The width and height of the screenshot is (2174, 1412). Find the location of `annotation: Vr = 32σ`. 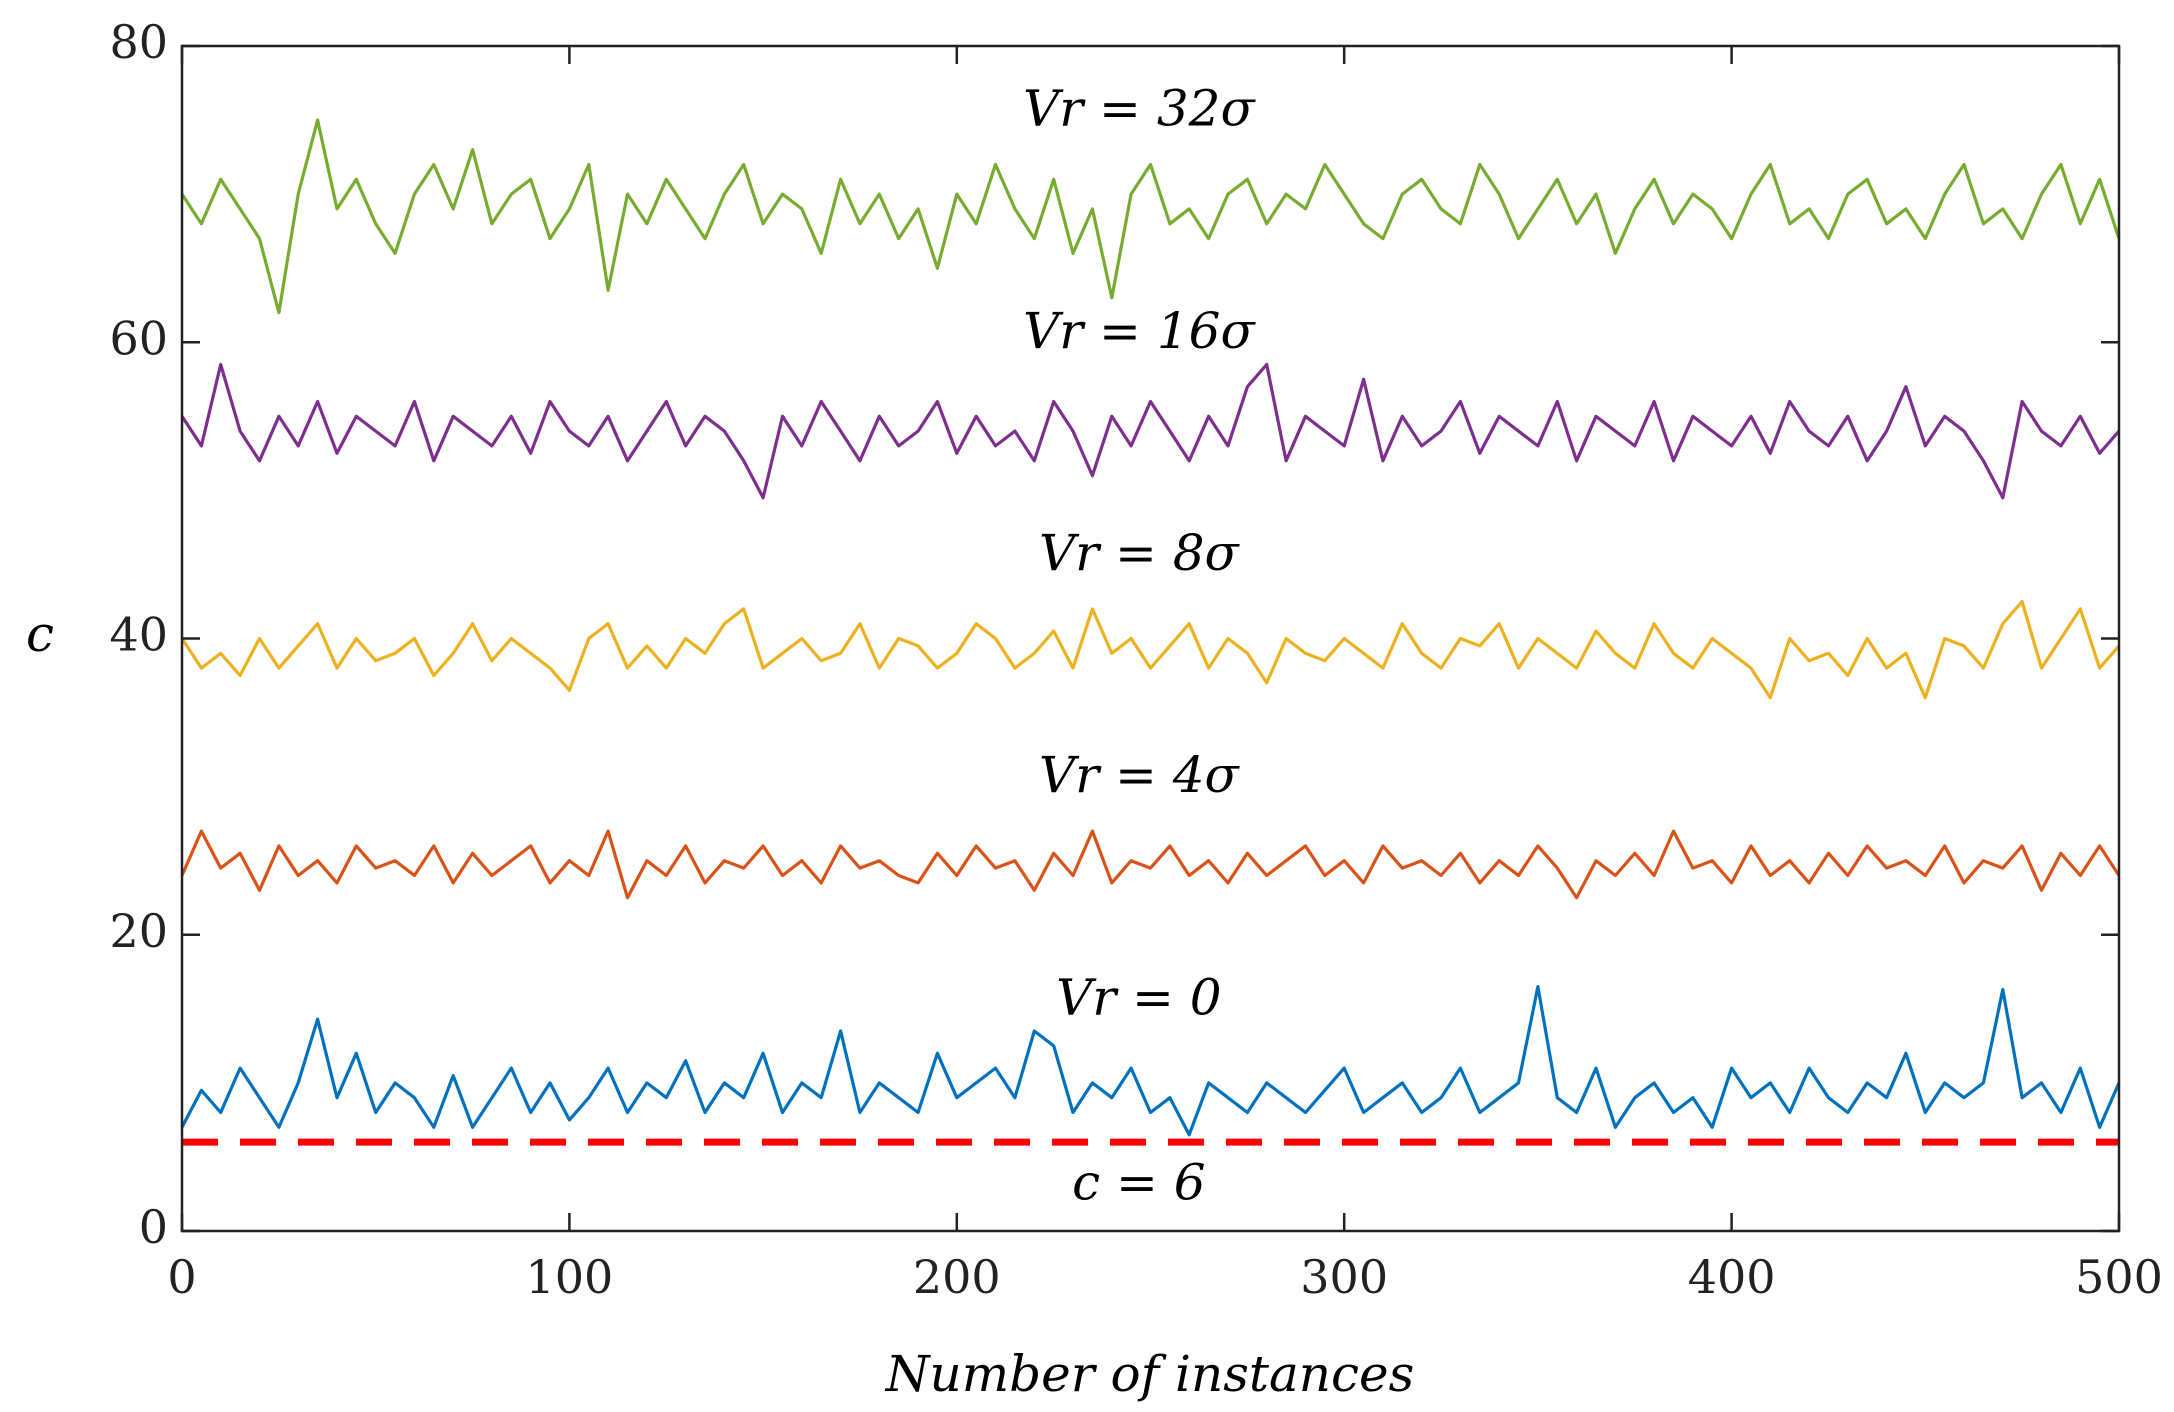

annotation: Vr = 32σ is located at coordinates (1139, 109).